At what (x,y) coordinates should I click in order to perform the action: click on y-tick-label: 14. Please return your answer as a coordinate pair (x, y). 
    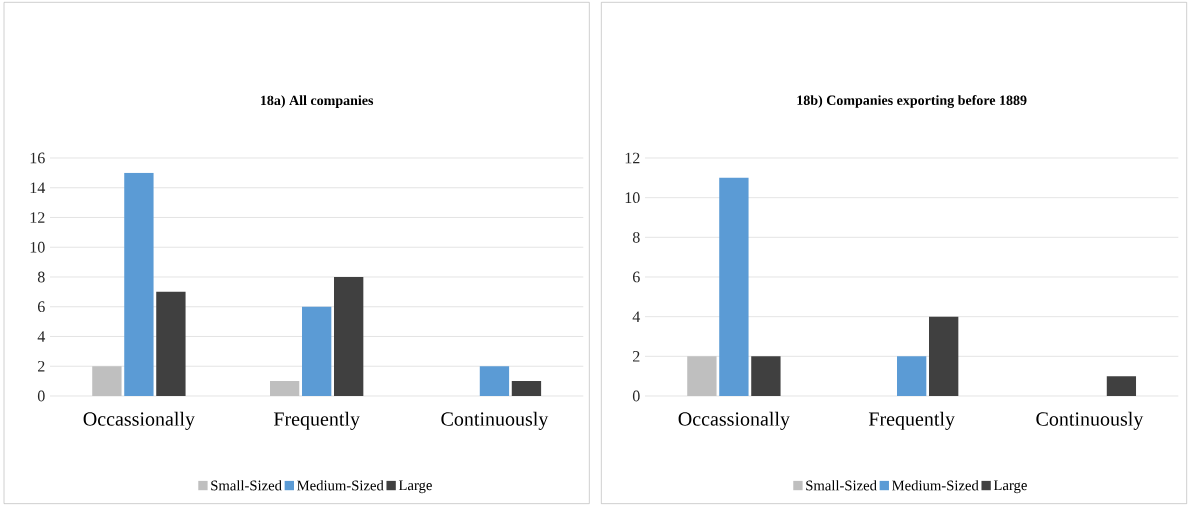
    Looking at the image, I should click on (38, 188).